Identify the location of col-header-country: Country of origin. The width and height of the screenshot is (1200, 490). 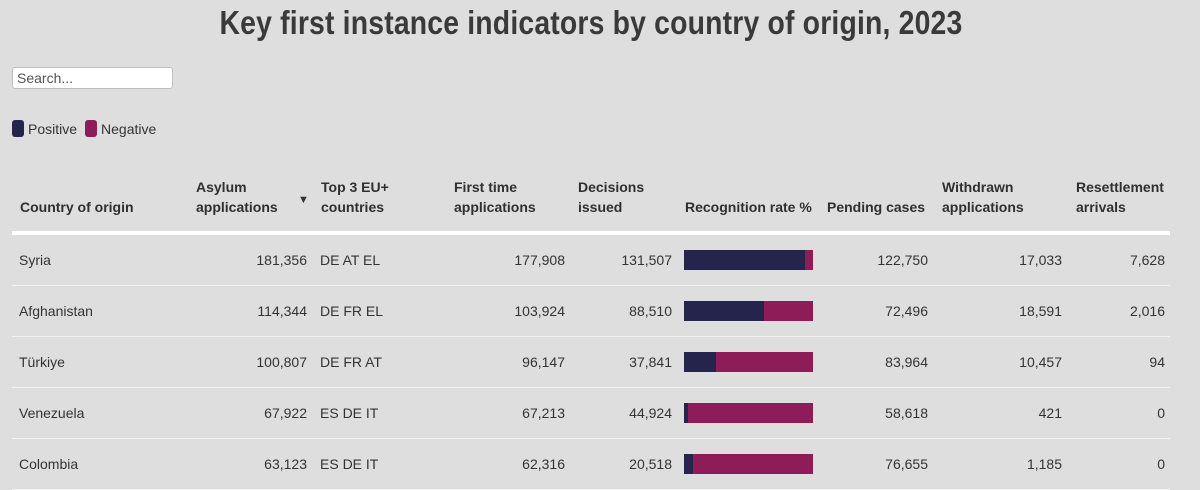
(77, 207).